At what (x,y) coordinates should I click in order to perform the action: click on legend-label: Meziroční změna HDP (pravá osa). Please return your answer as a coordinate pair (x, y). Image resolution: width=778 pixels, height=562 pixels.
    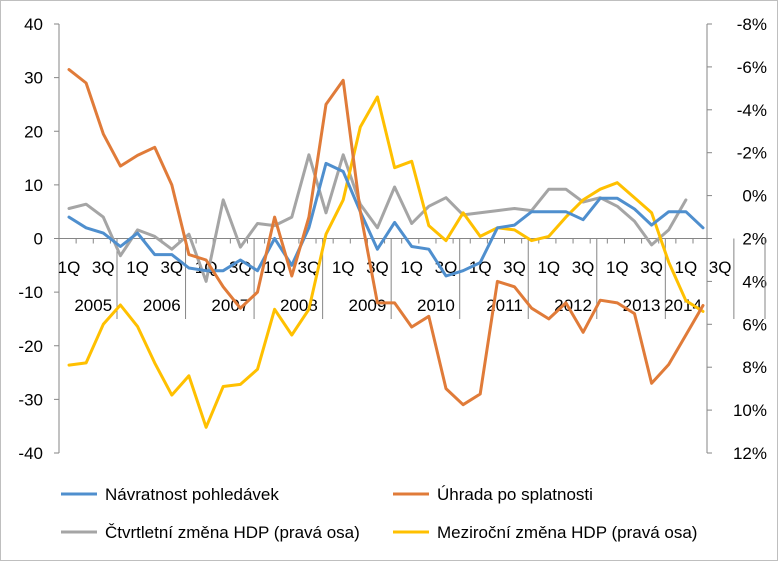
    Looking at the image, I should click on (567, 532).